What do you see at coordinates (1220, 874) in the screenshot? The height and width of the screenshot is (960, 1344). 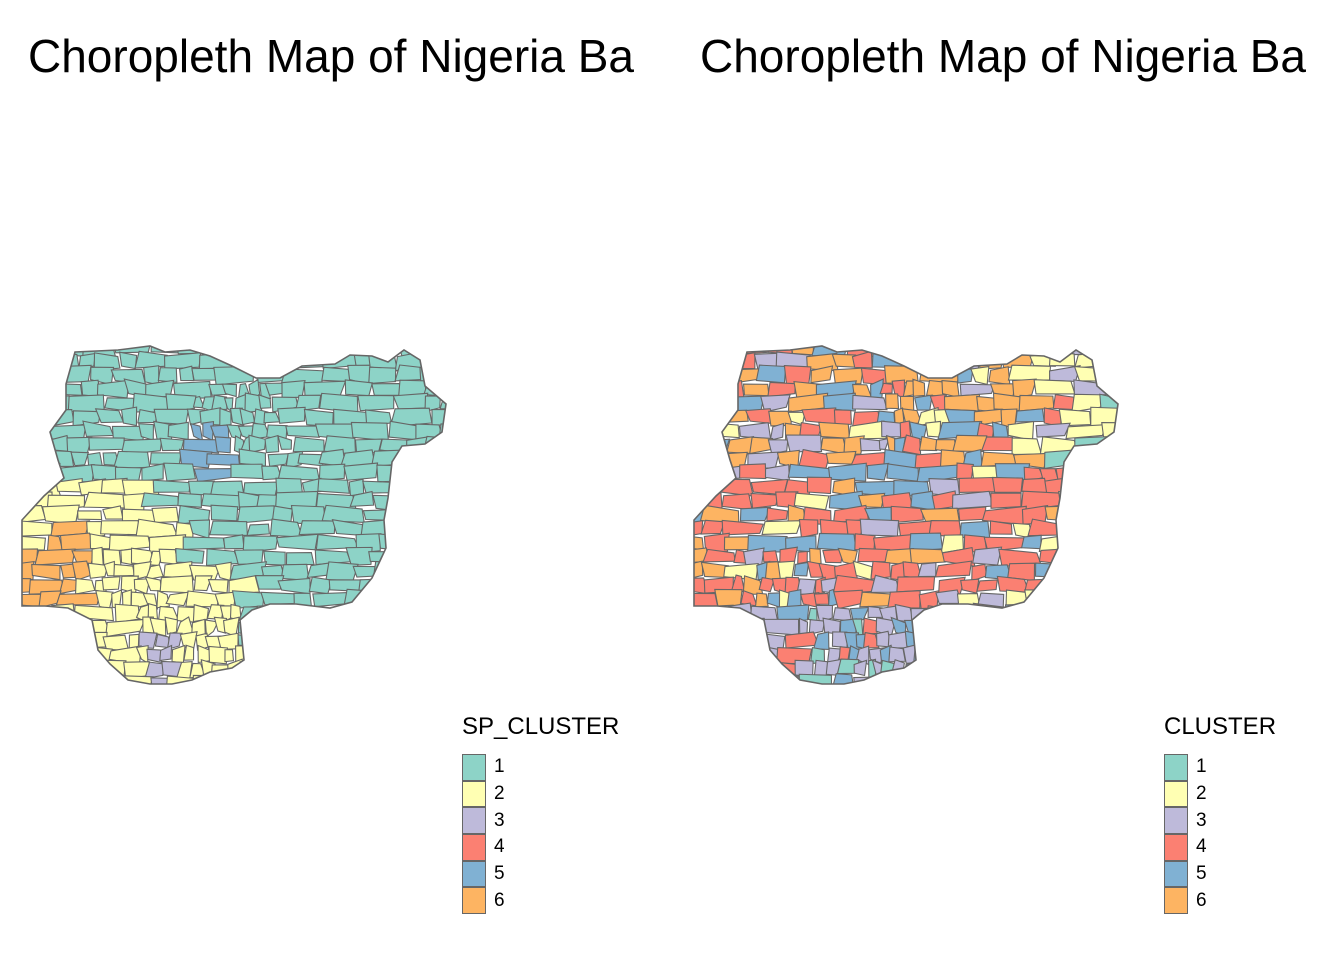 I see `legend-item: 5` at bounding box center [1220, 874].